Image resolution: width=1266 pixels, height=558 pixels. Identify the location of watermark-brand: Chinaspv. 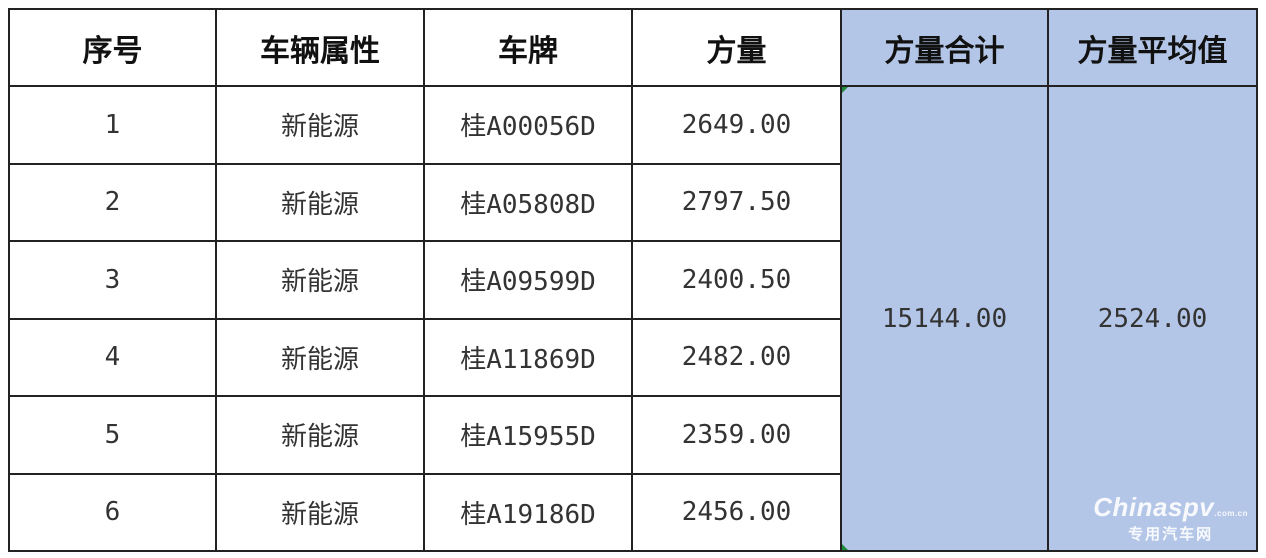
(1154, 507).